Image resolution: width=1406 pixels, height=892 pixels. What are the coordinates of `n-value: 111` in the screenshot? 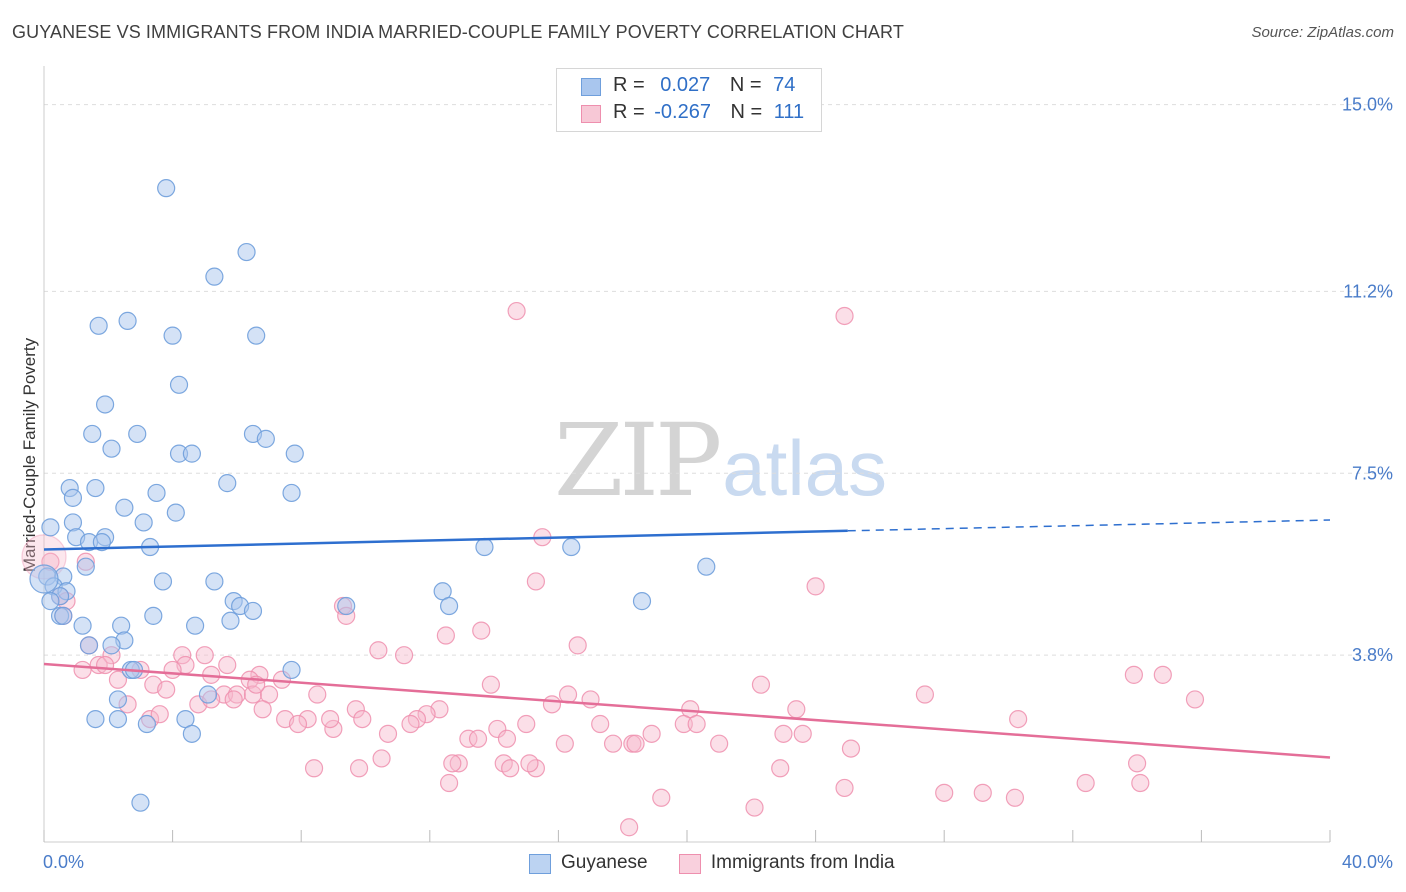 It's located at (789, 112).